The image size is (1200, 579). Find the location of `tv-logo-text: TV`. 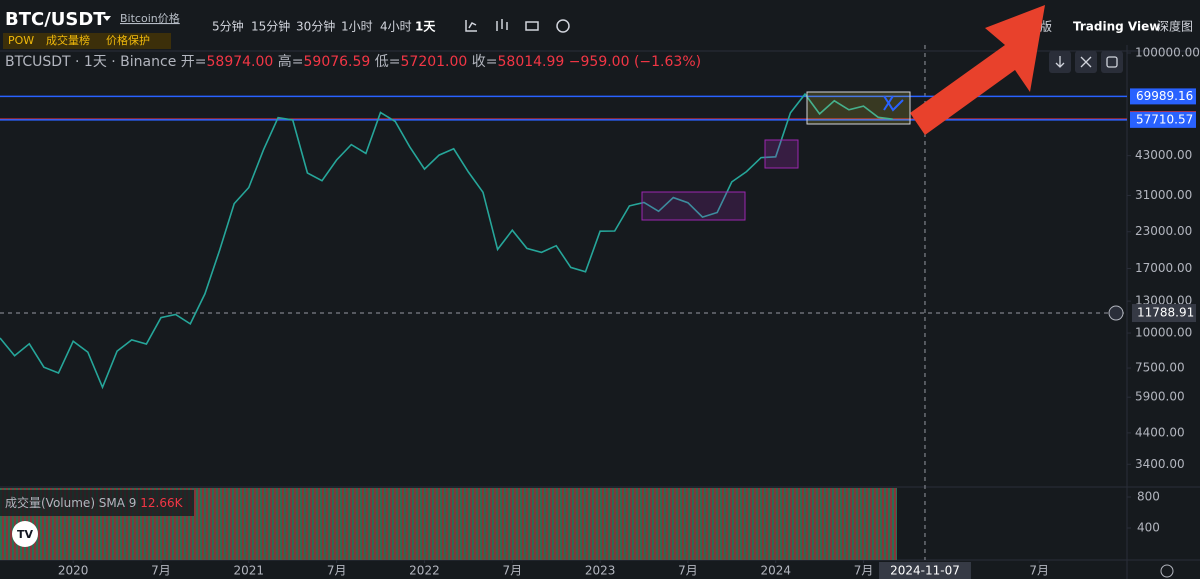

tv-logo-text: TV is located at coordinates (25, 534).